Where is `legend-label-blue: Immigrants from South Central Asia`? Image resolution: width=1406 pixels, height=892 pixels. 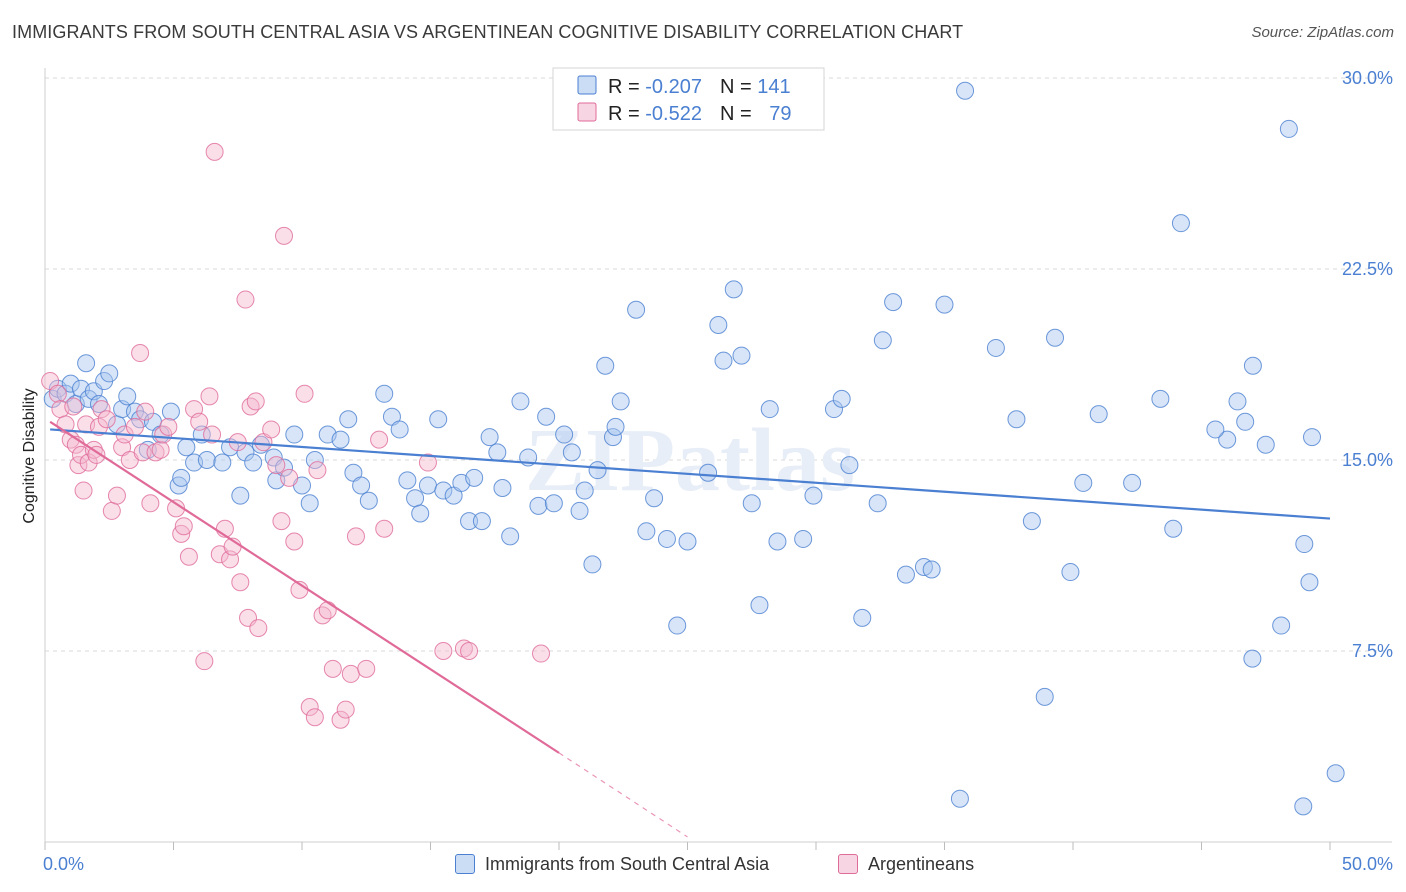 legend-label-blue: Immigrants from South Central Asia is located at coordinates (627, 863).